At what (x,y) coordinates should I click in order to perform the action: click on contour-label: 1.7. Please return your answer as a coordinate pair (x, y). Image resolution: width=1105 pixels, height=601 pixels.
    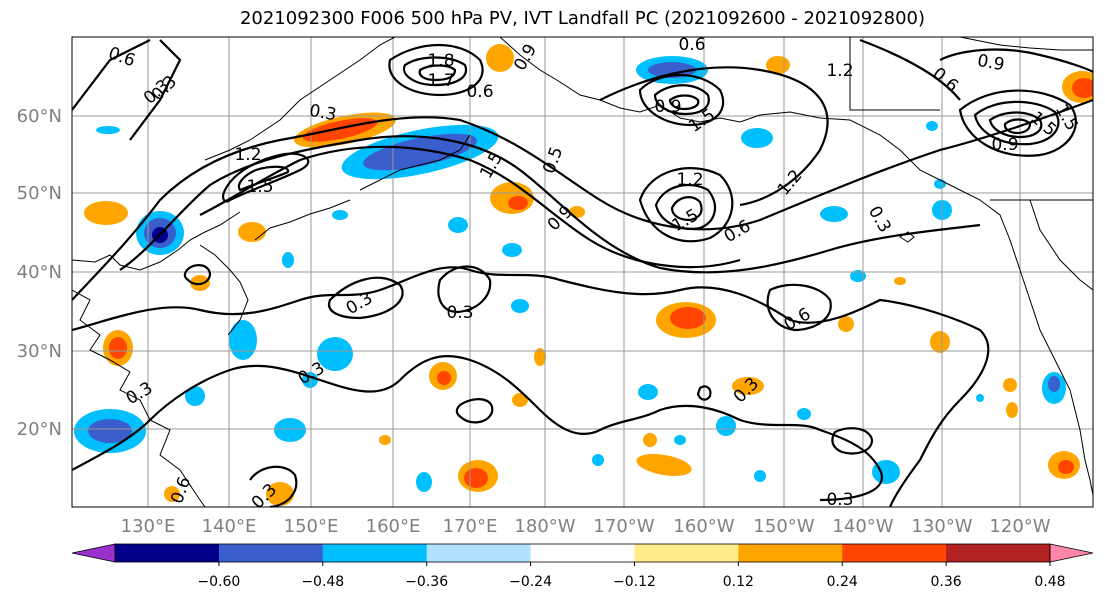
    Looking at the image, I should click on (440, 81).